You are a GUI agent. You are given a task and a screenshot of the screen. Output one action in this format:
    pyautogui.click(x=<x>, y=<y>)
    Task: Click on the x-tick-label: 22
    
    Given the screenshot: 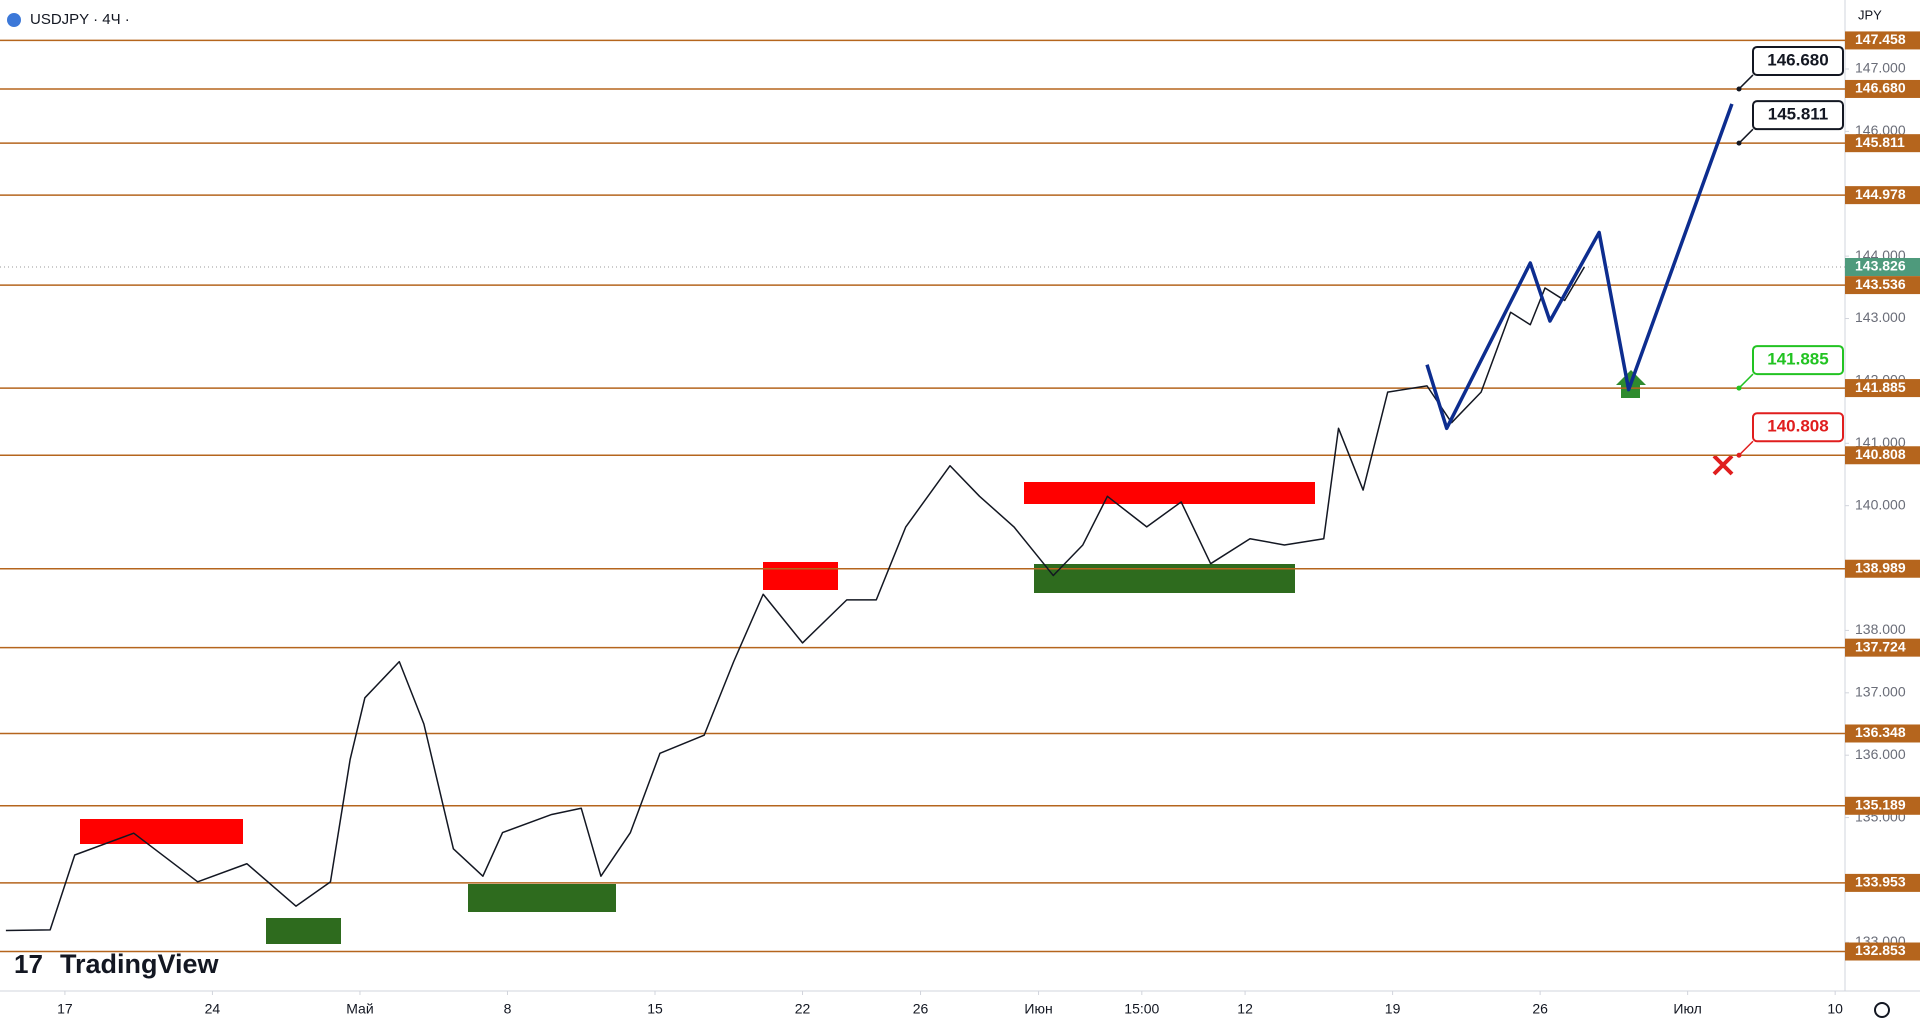 What is the action you would take?
    pyautogui.click(x=803, y=1009)
    